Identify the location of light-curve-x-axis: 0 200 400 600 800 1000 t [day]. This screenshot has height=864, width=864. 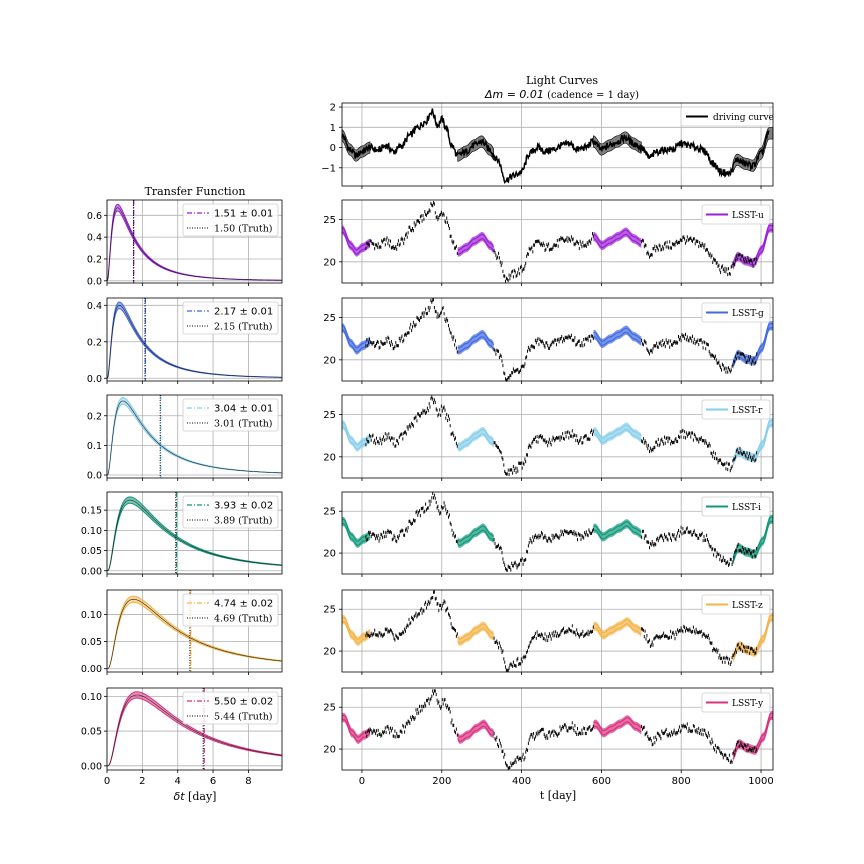
(566, 789).